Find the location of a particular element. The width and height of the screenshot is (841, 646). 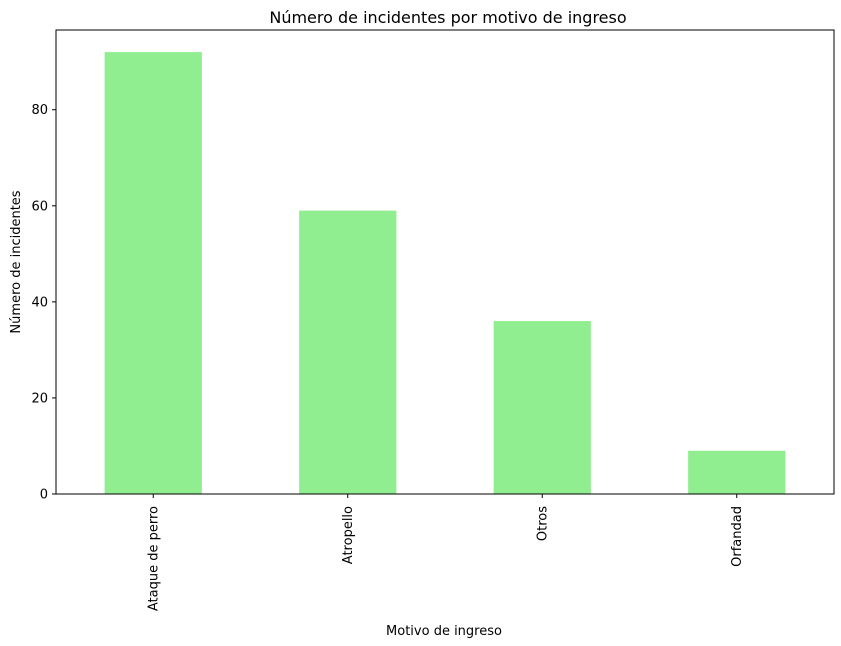

y-tick-label: 40 is located at coordinates (39, 302).